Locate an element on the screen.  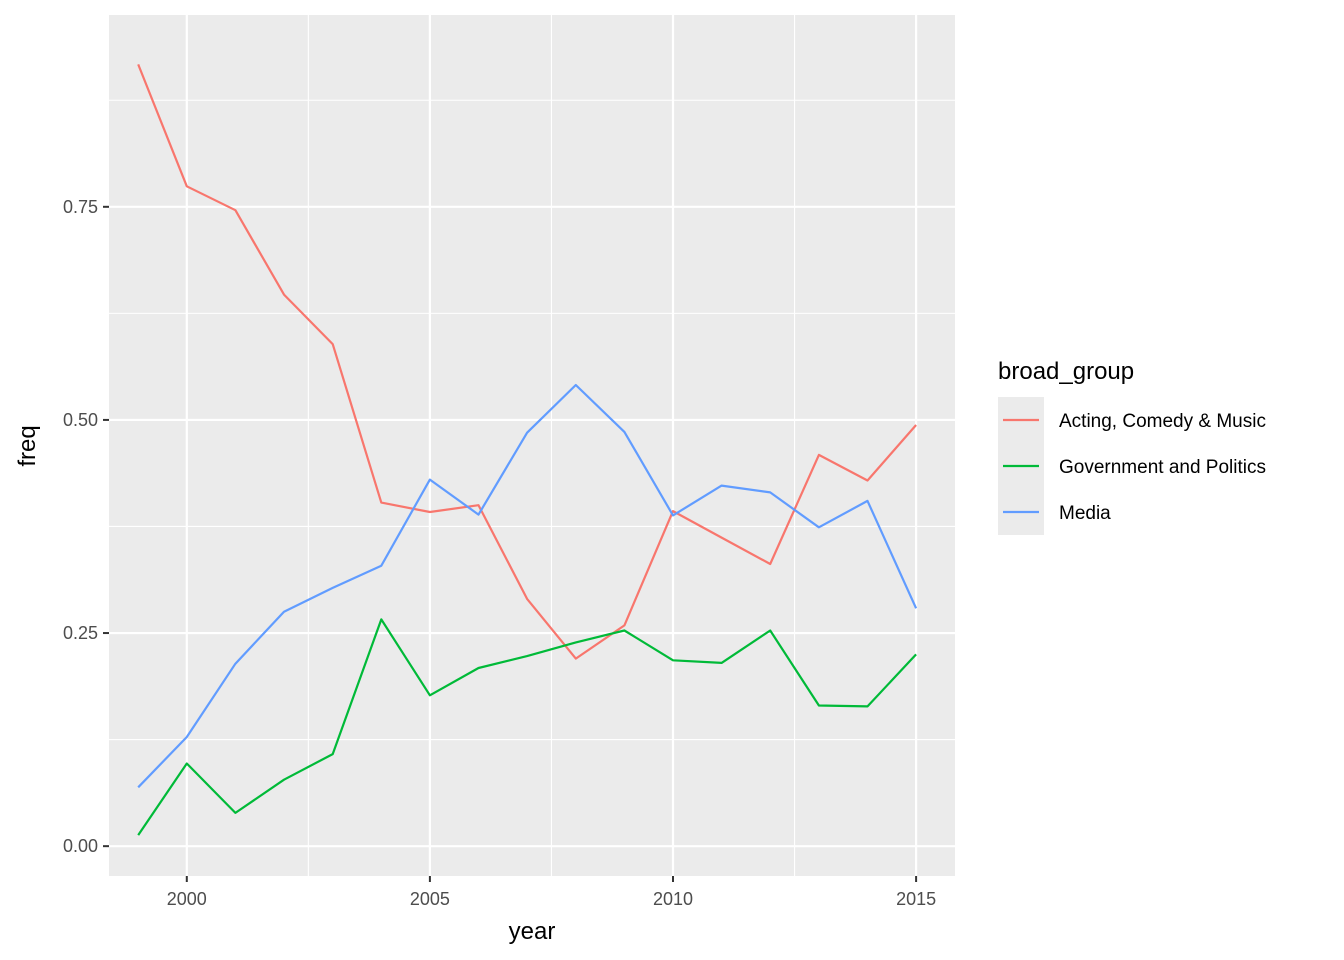
x-tick-label: 2005 is located at coordinates (430, 899).